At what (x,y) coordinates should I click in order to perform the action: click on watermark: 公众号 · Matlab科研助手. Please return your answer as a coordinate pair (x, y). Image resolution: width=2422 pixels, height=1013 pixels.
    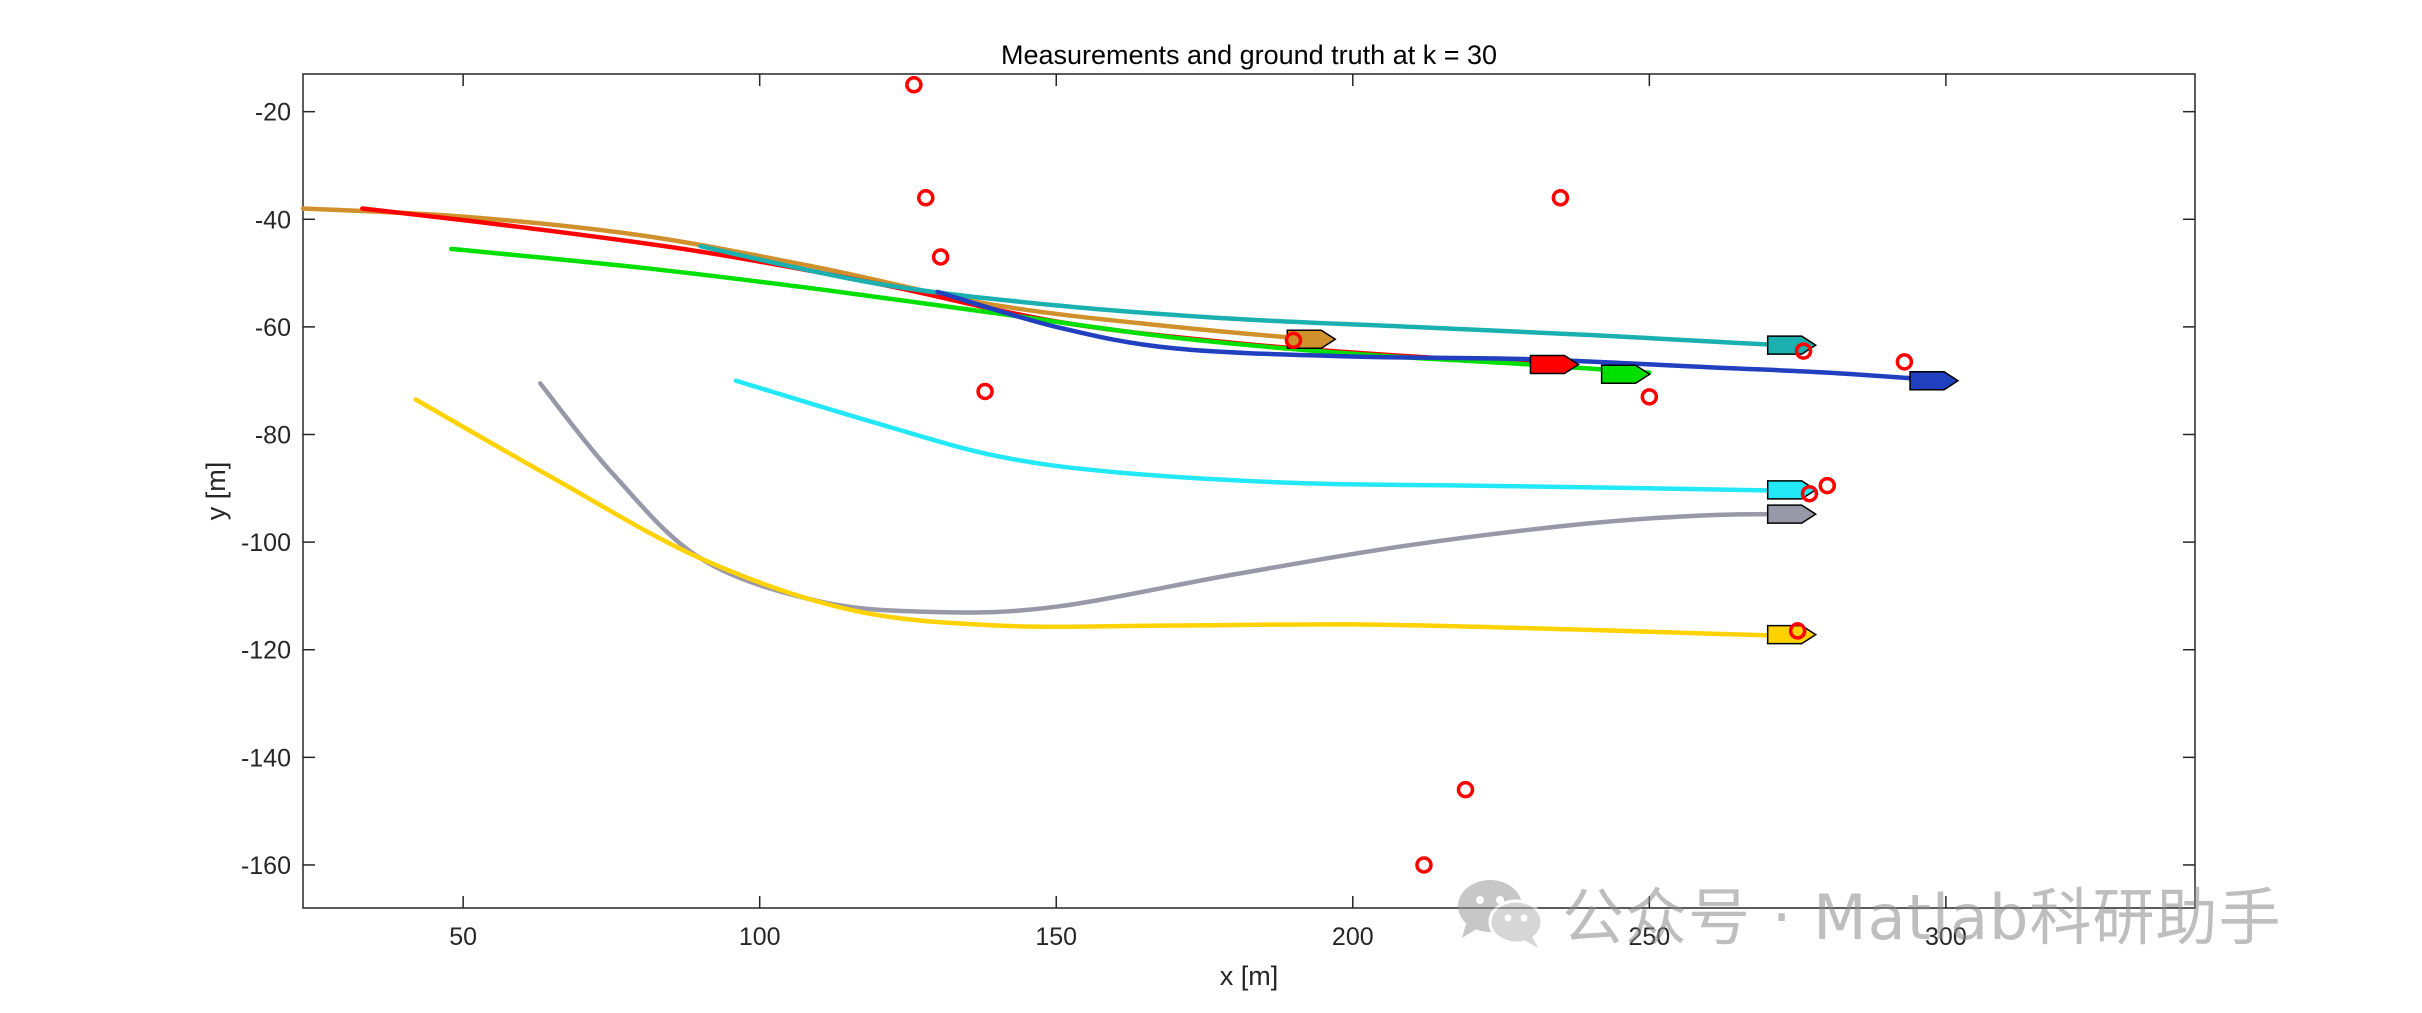
    Looking at the image, I should click on (1867, 912).